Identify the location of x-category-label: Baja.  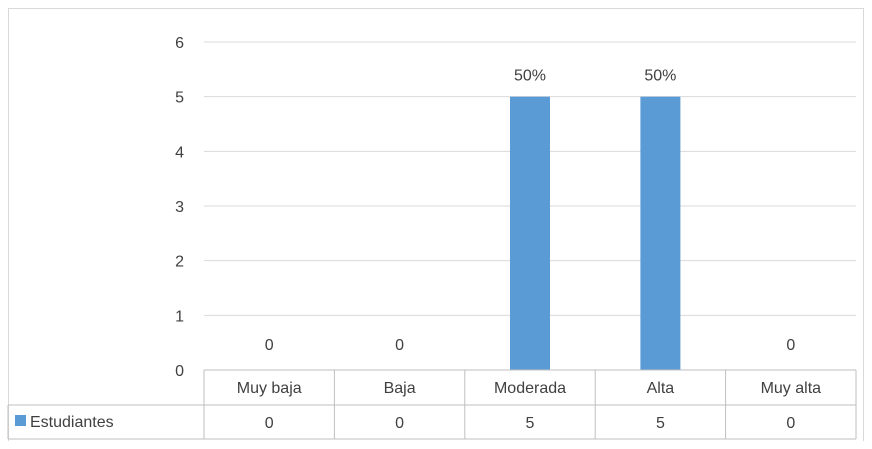
(400, 388).